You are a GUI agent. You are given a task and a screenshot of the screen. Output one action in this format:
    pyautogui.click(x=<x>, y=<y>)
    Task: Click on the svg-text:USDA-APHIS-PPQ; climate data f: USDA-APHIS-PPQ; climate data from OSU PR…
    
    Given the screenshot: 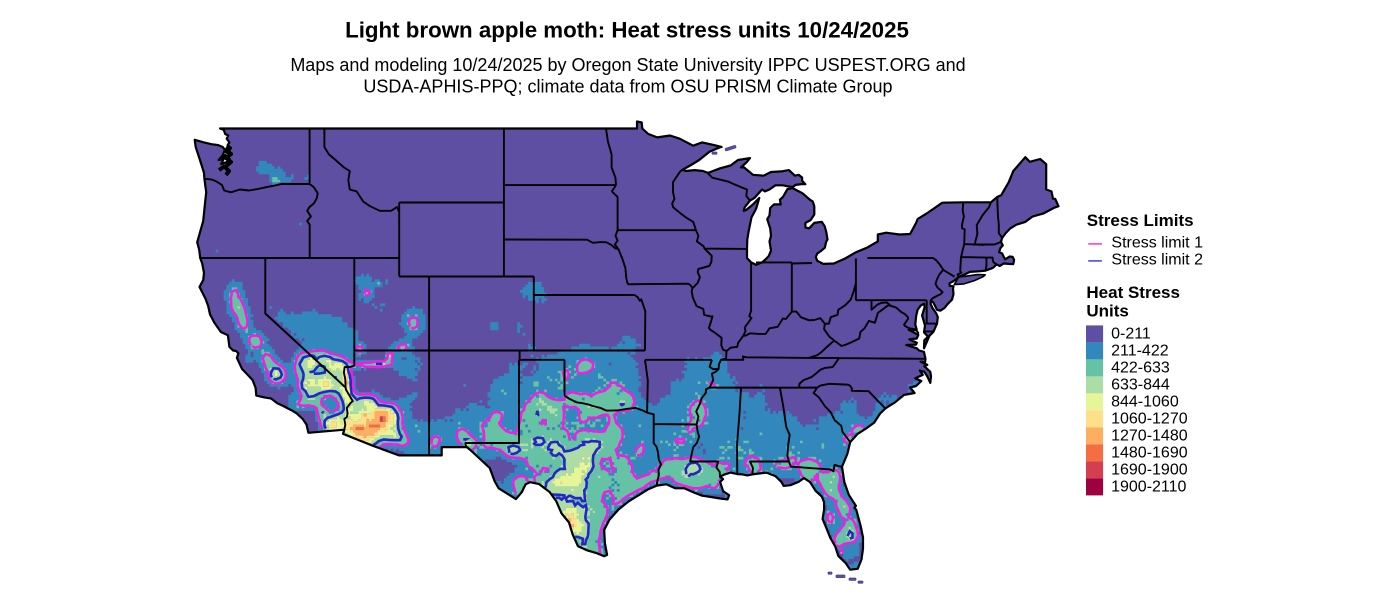 What is the action you would take?
    pyautogui.click(x=627, y=87)
    